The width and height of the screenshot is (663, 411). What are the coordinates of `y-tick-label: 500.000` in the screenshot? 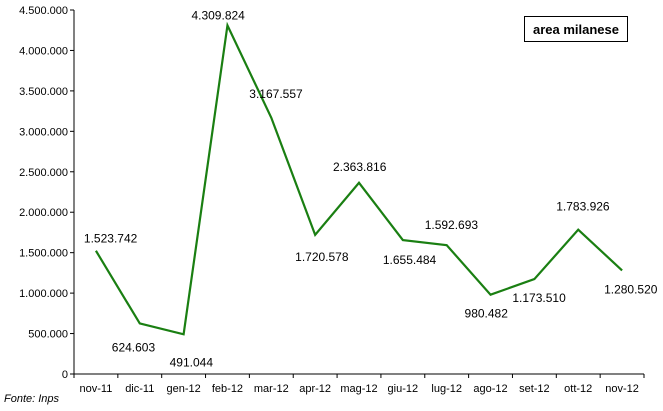 It's located at (48, 335).